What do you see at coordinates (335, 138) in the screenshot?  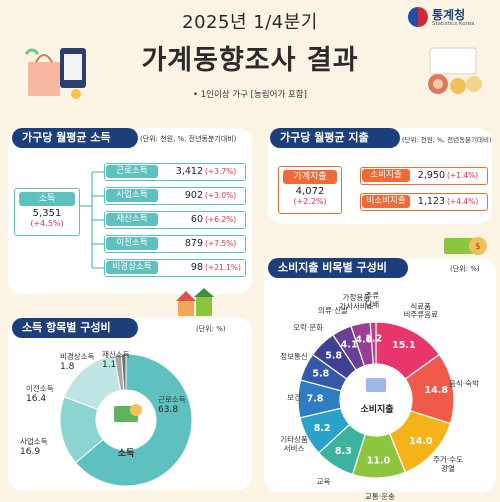 I see `expense-section-label: 가구당 월평균 지출` at bounding box center [335, 138].